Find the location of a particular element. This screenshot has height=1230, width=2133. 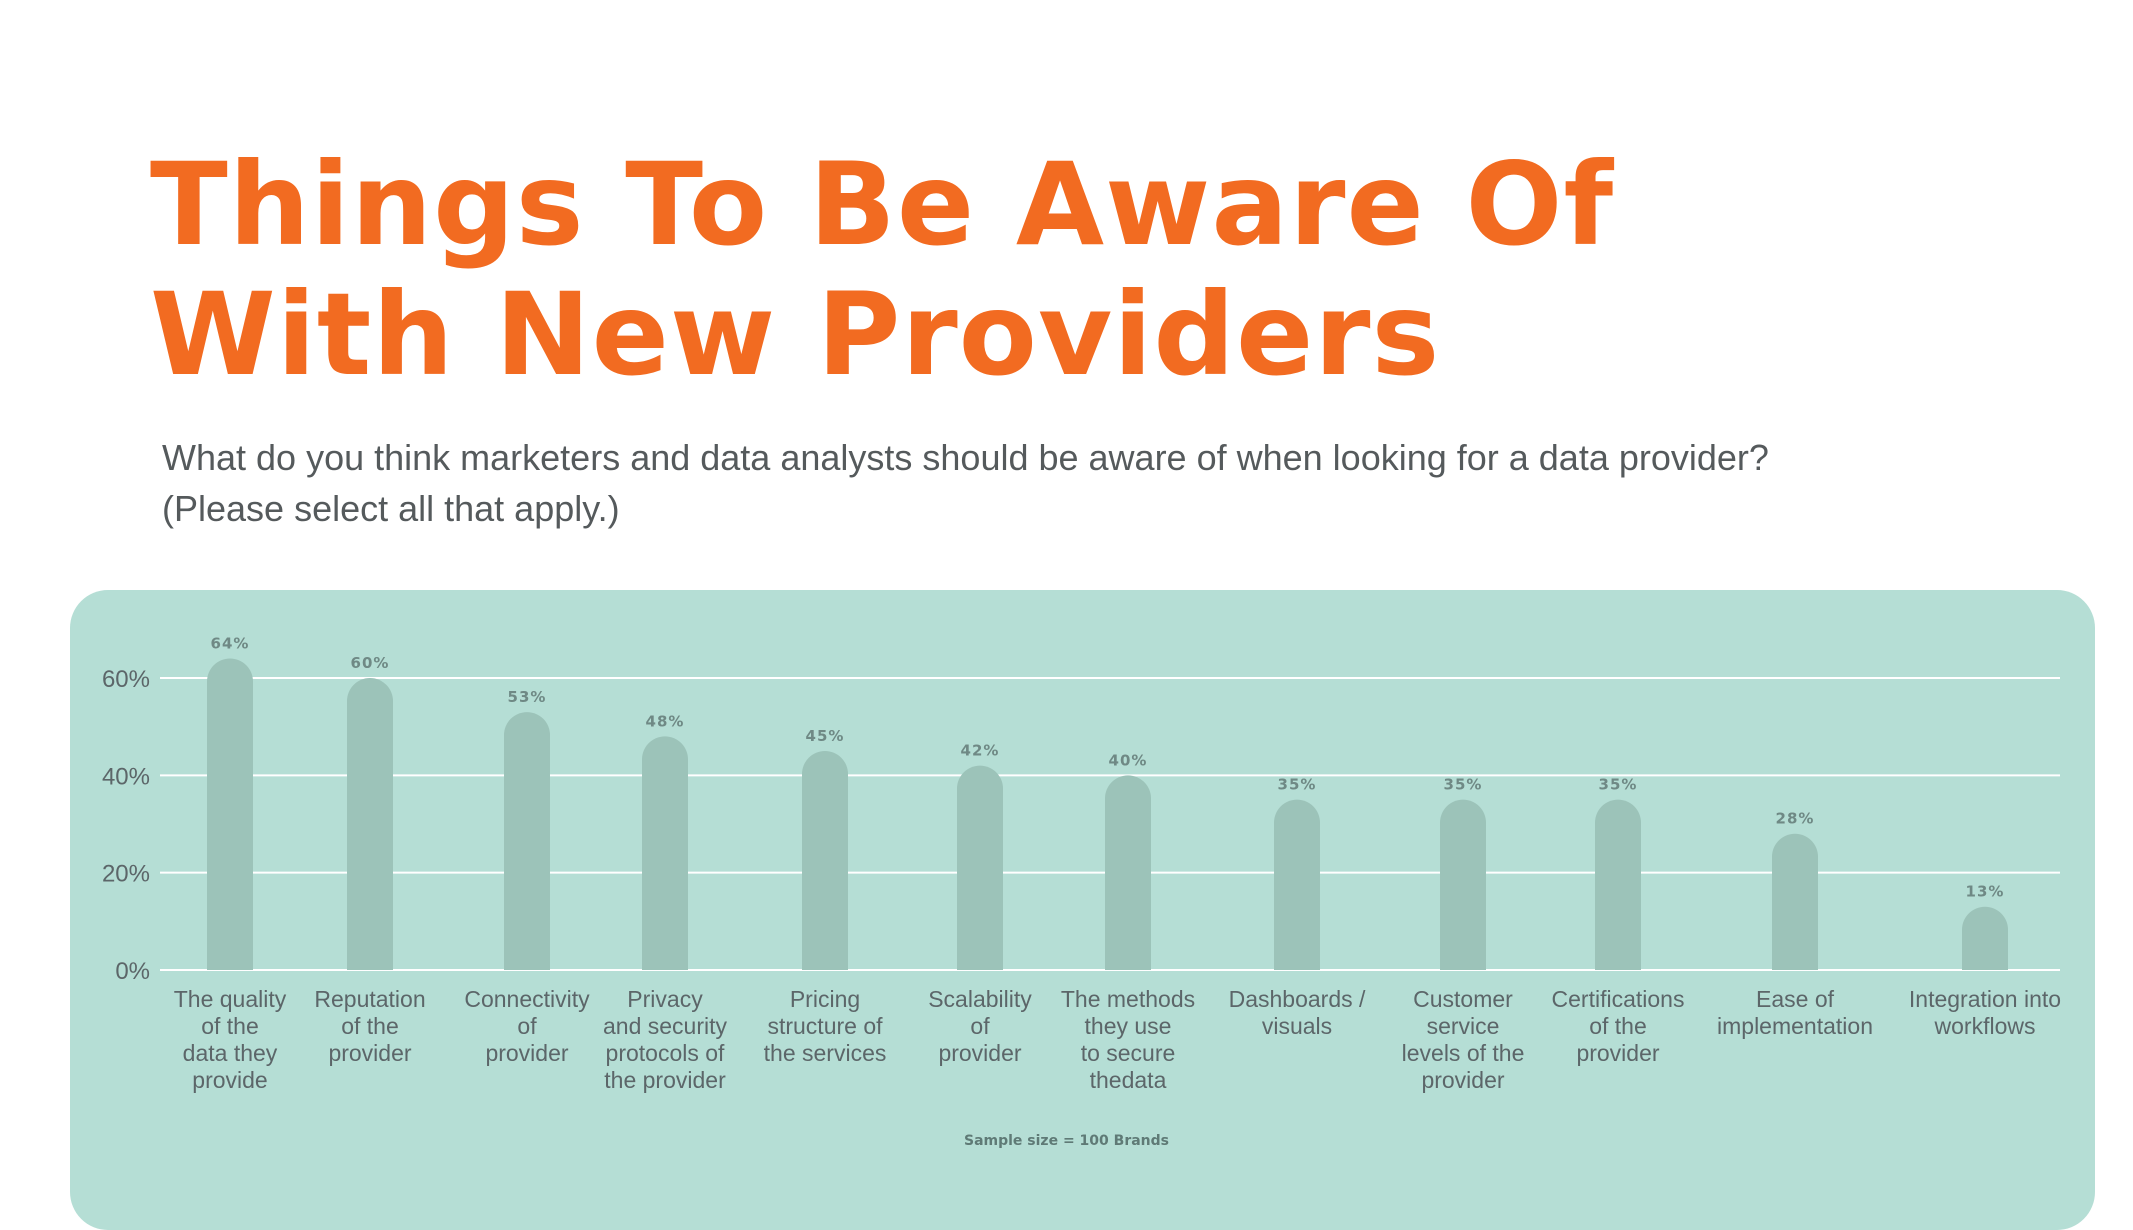

category-label-line: Ease of is located at coordinates (1795, 999).